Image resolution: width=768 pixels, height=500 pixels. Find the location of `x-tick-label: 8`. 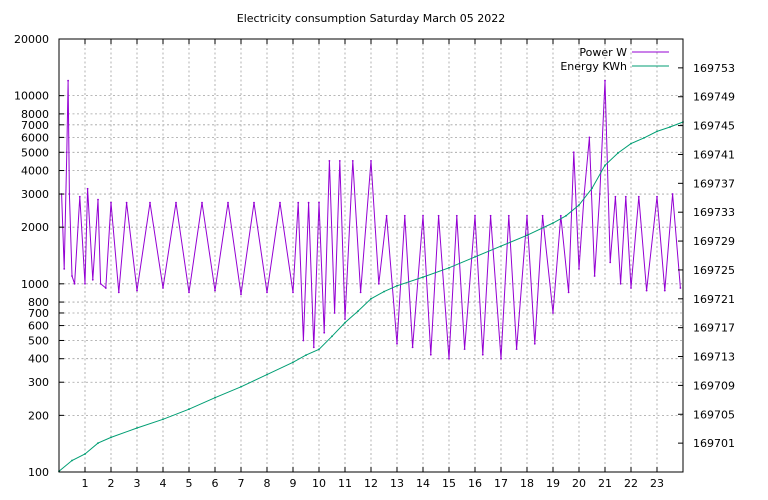

x-tick-label: 8 is located at coordinates (267, 483).